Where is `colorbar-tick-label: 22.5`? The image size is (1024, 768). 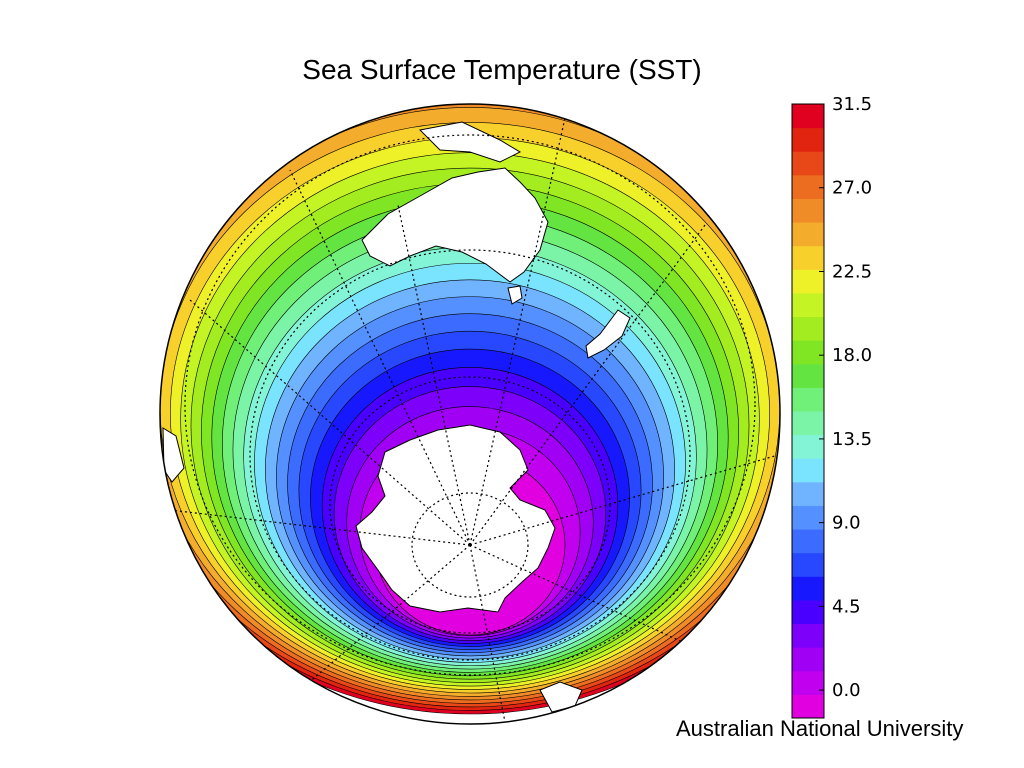
colorbar-tick-label: 22.5 is located at coordinates (852, 271).